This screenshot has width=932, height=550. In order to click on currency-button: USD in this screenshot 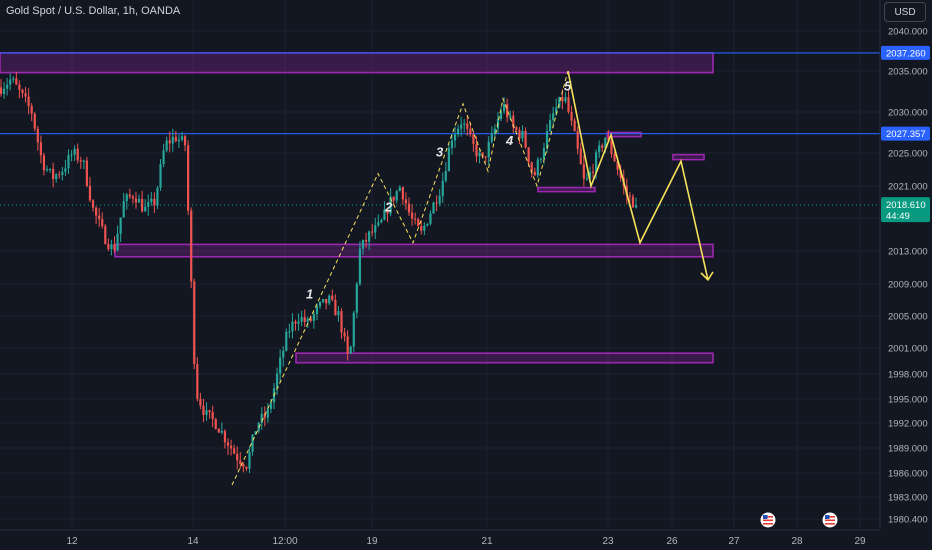, I will do `click(905, 12)`.